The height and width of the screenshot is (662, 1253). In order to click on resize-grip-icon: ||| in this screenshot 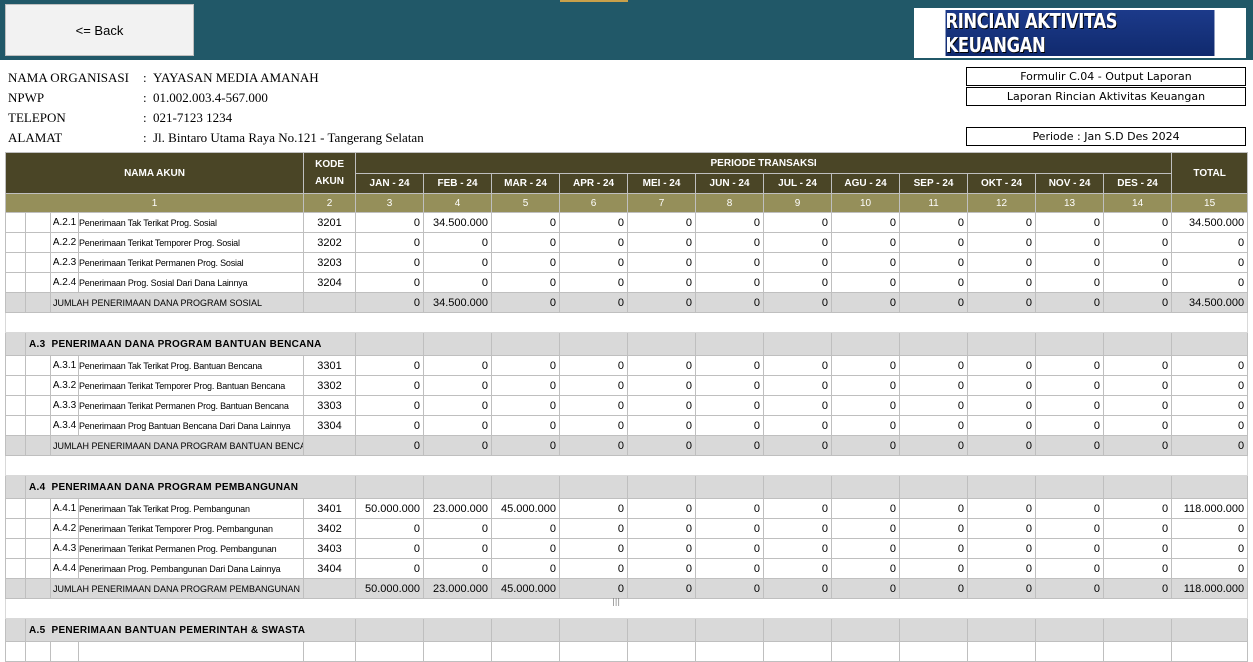, I will do `click(616, 601)`.